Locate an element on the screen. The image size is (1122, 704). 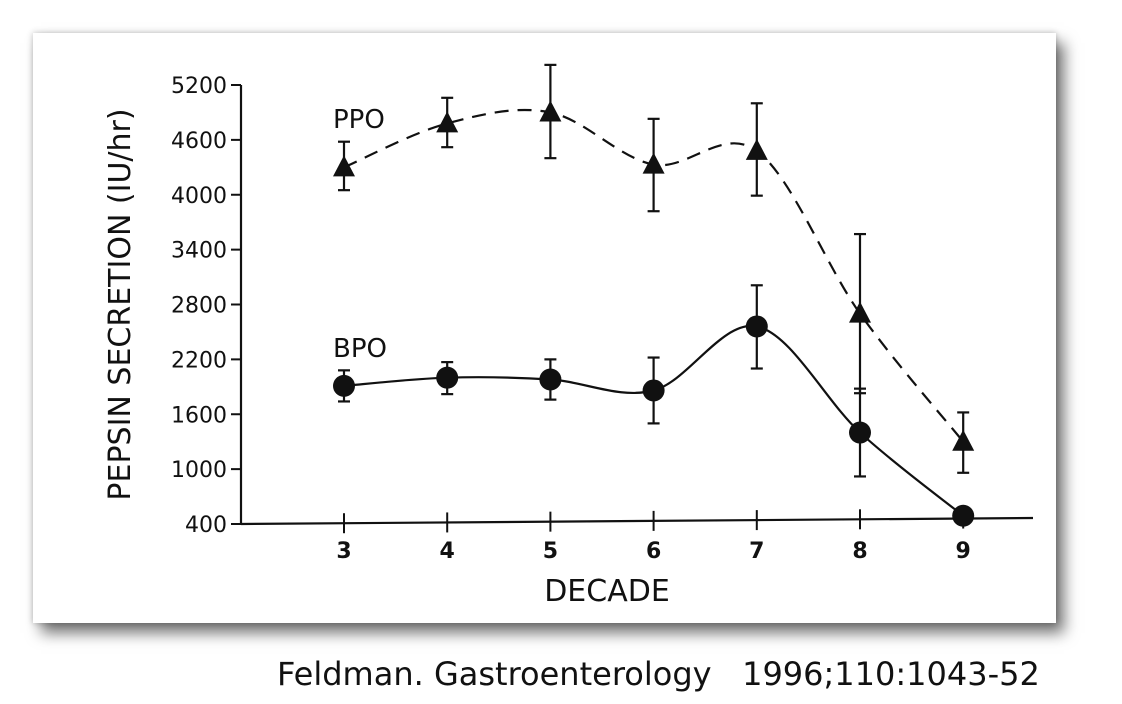
y-tick-label: 2800 is located at coordinates (199, 306).